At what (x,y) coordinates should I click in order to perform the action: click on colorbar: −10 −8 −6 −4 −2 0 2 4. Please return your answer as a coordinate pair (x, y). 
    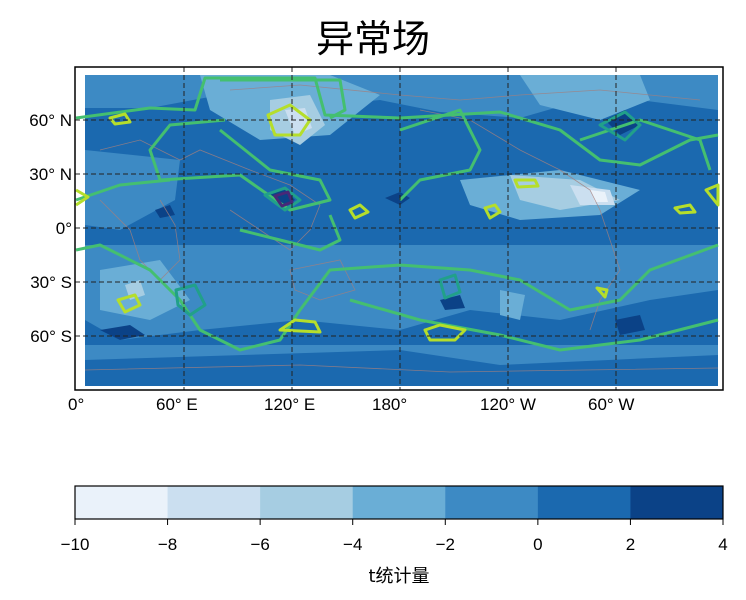
    Looking at the image, I should click on (394, 519).